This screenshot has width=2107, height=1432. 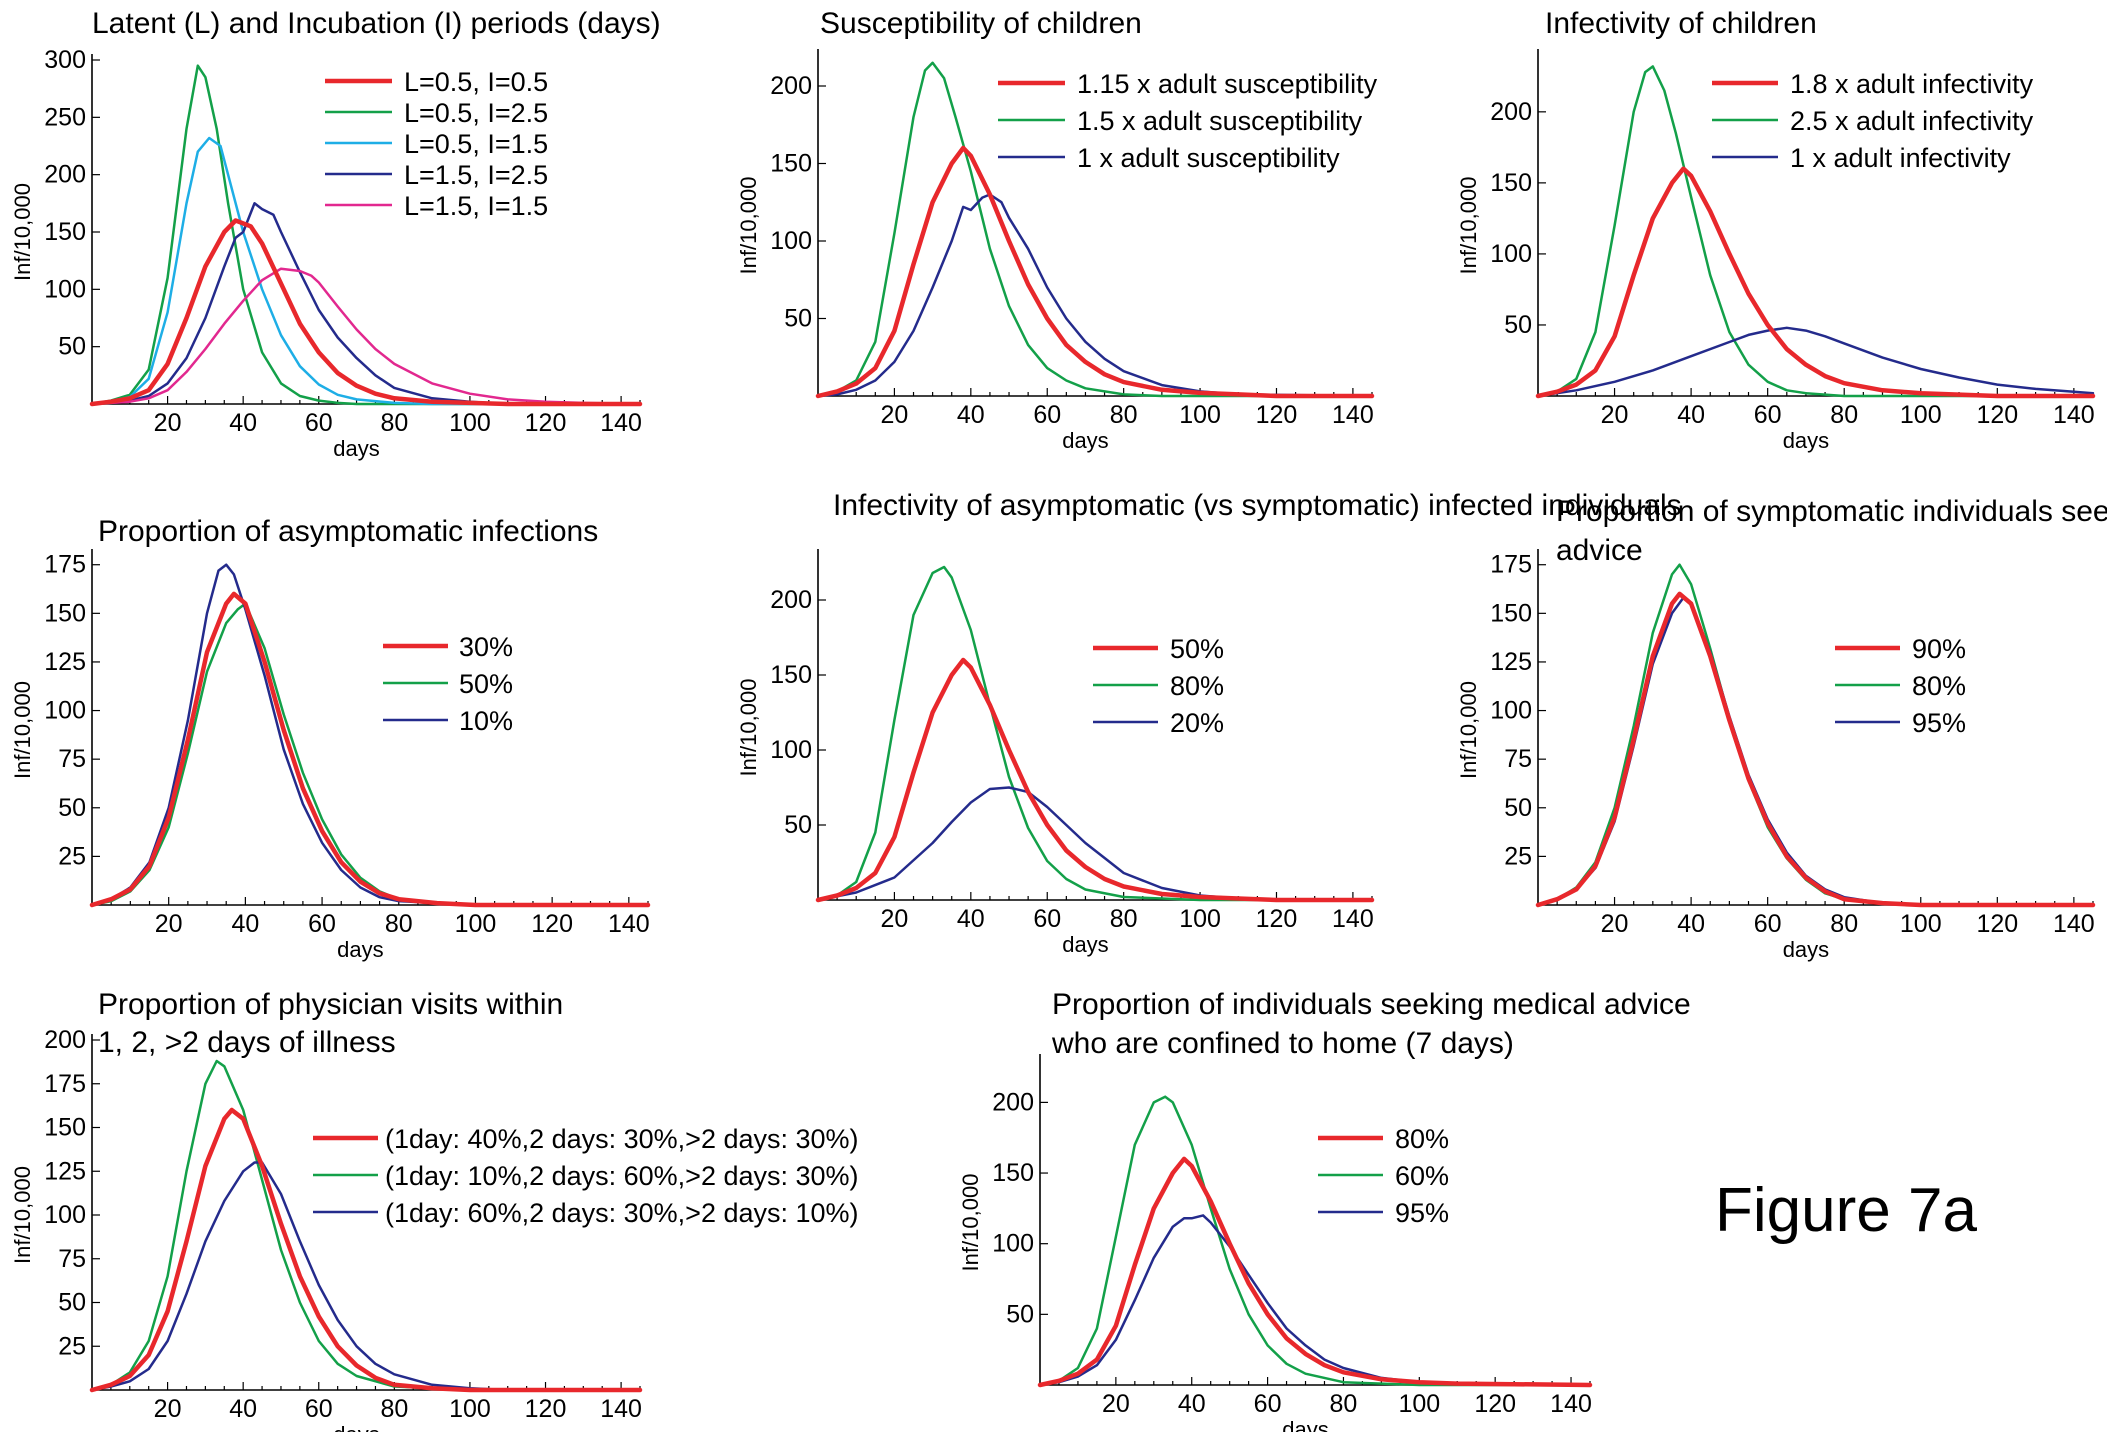 What do you see at coordinates (1422, 1176) in the screenshot?
I see `legend-label: 60%` at bounding box center [1422, 1176].